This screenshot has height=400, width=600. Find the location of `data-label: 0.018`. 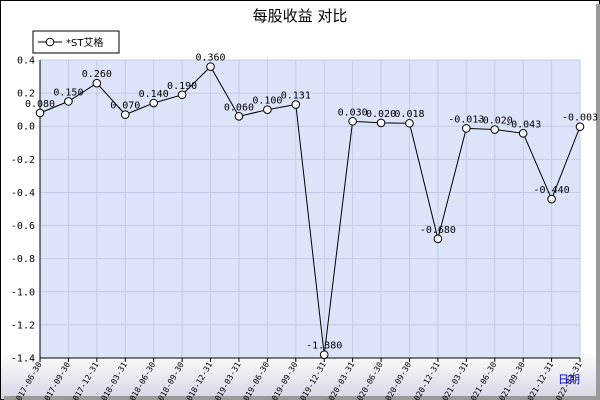

data-label: 0.018 is located at coordinates (409, 114).